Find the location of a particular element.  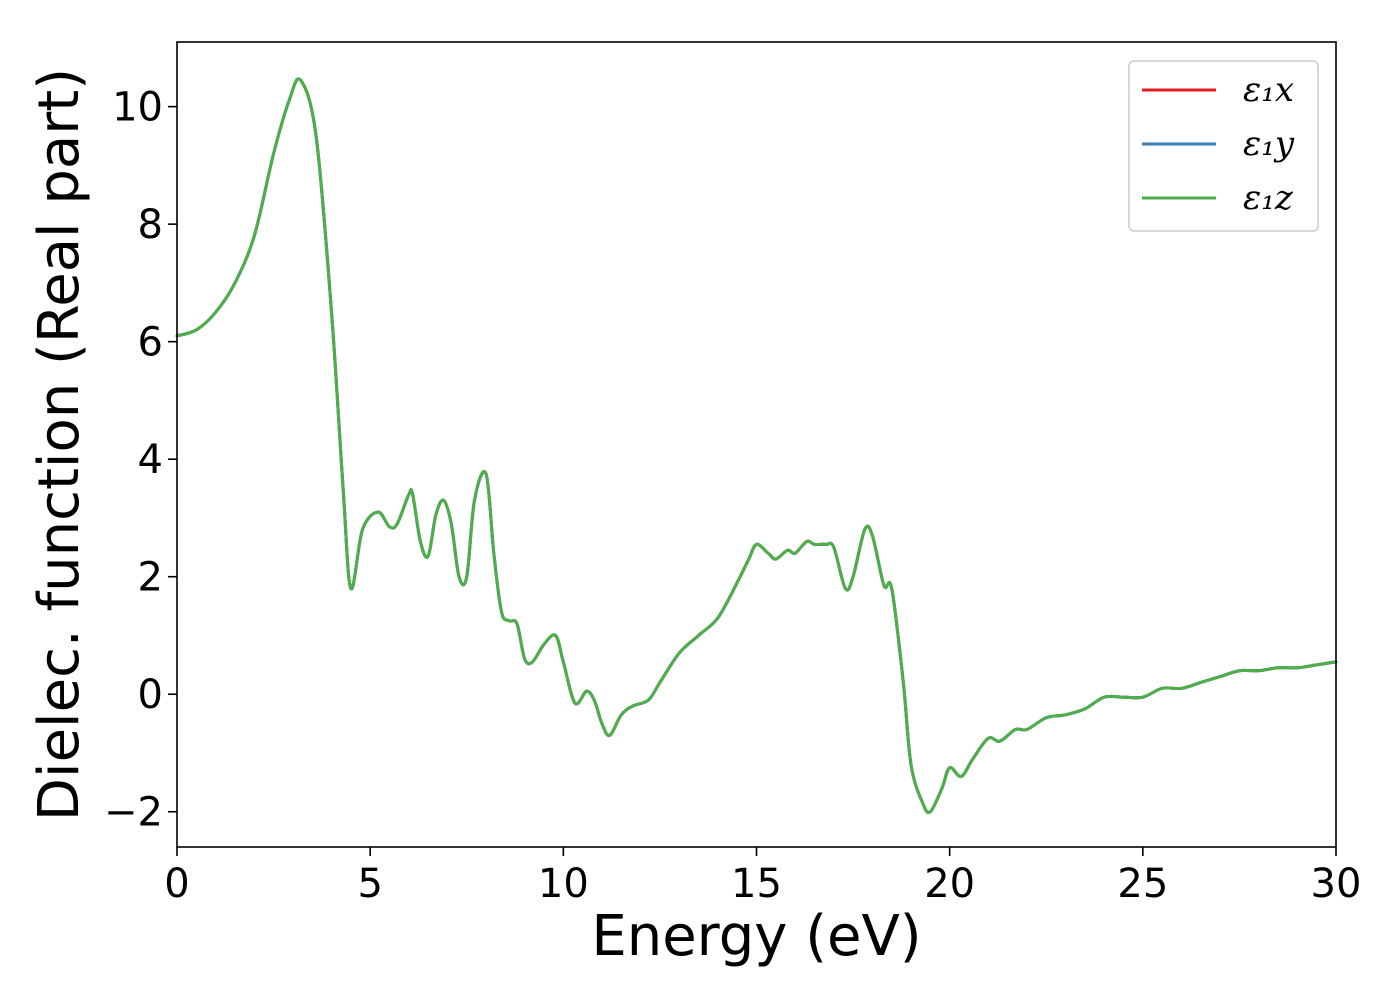

legend-label-2: ε₁y is located at coordinates (1269, 144).